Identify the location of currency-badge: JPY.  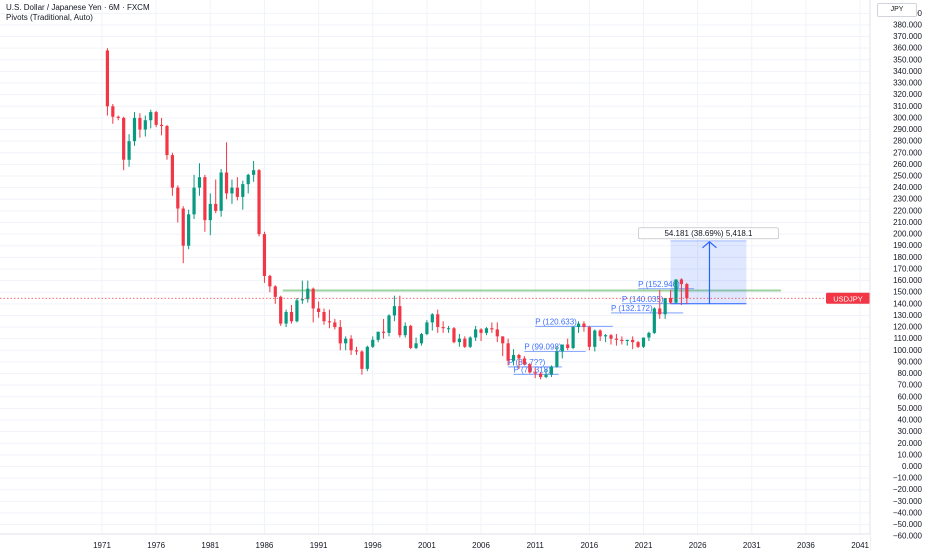
(897, 10).